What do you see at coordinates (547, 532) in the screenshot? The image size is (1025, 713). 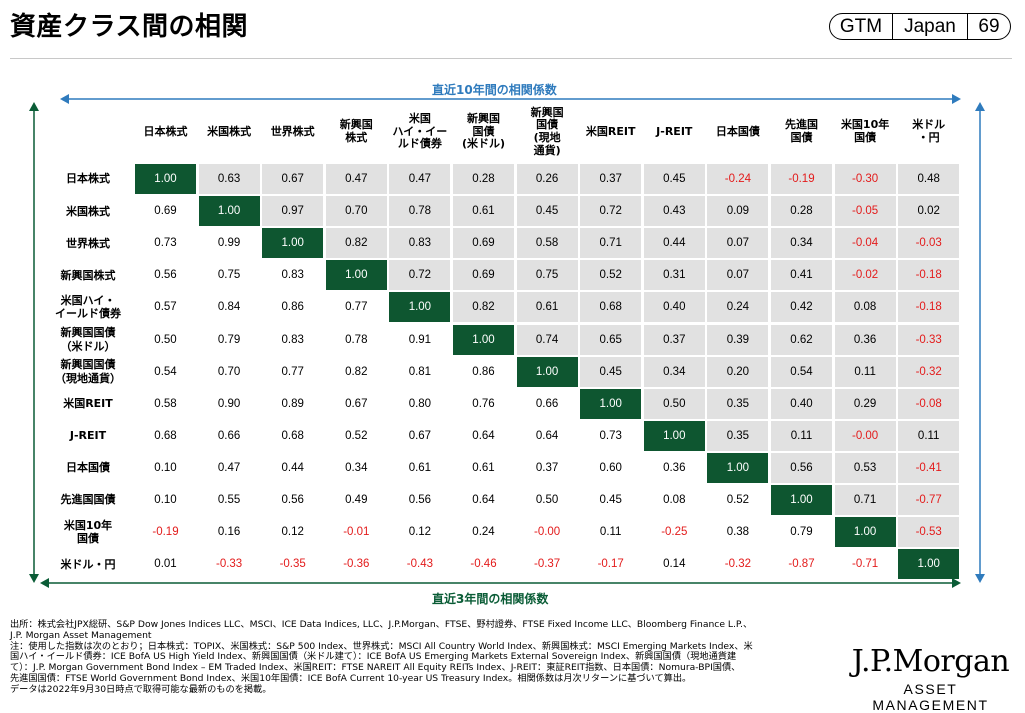 I see `correlation-cell: -0.00` at bounding box center [547, 532].